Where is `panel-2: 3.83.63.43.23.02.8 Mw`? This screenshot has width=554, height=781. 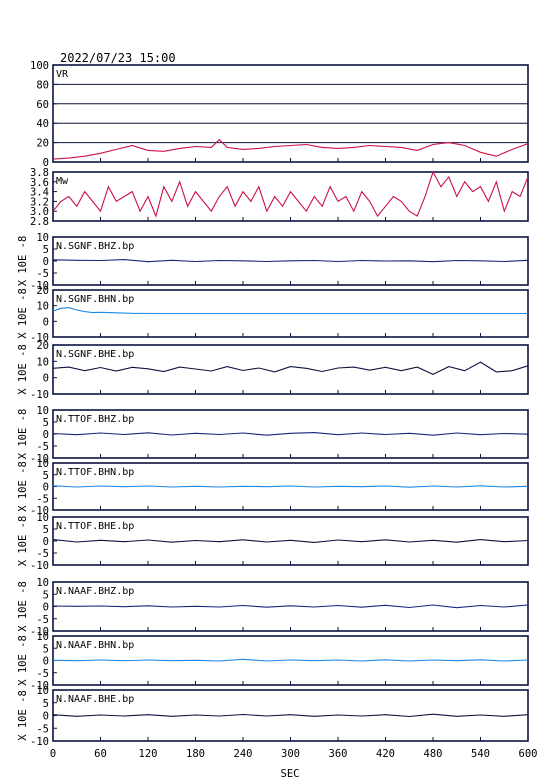
panel-2: 3.83.63.43.23.02.8 Mw is located at coordinates (279, 197).